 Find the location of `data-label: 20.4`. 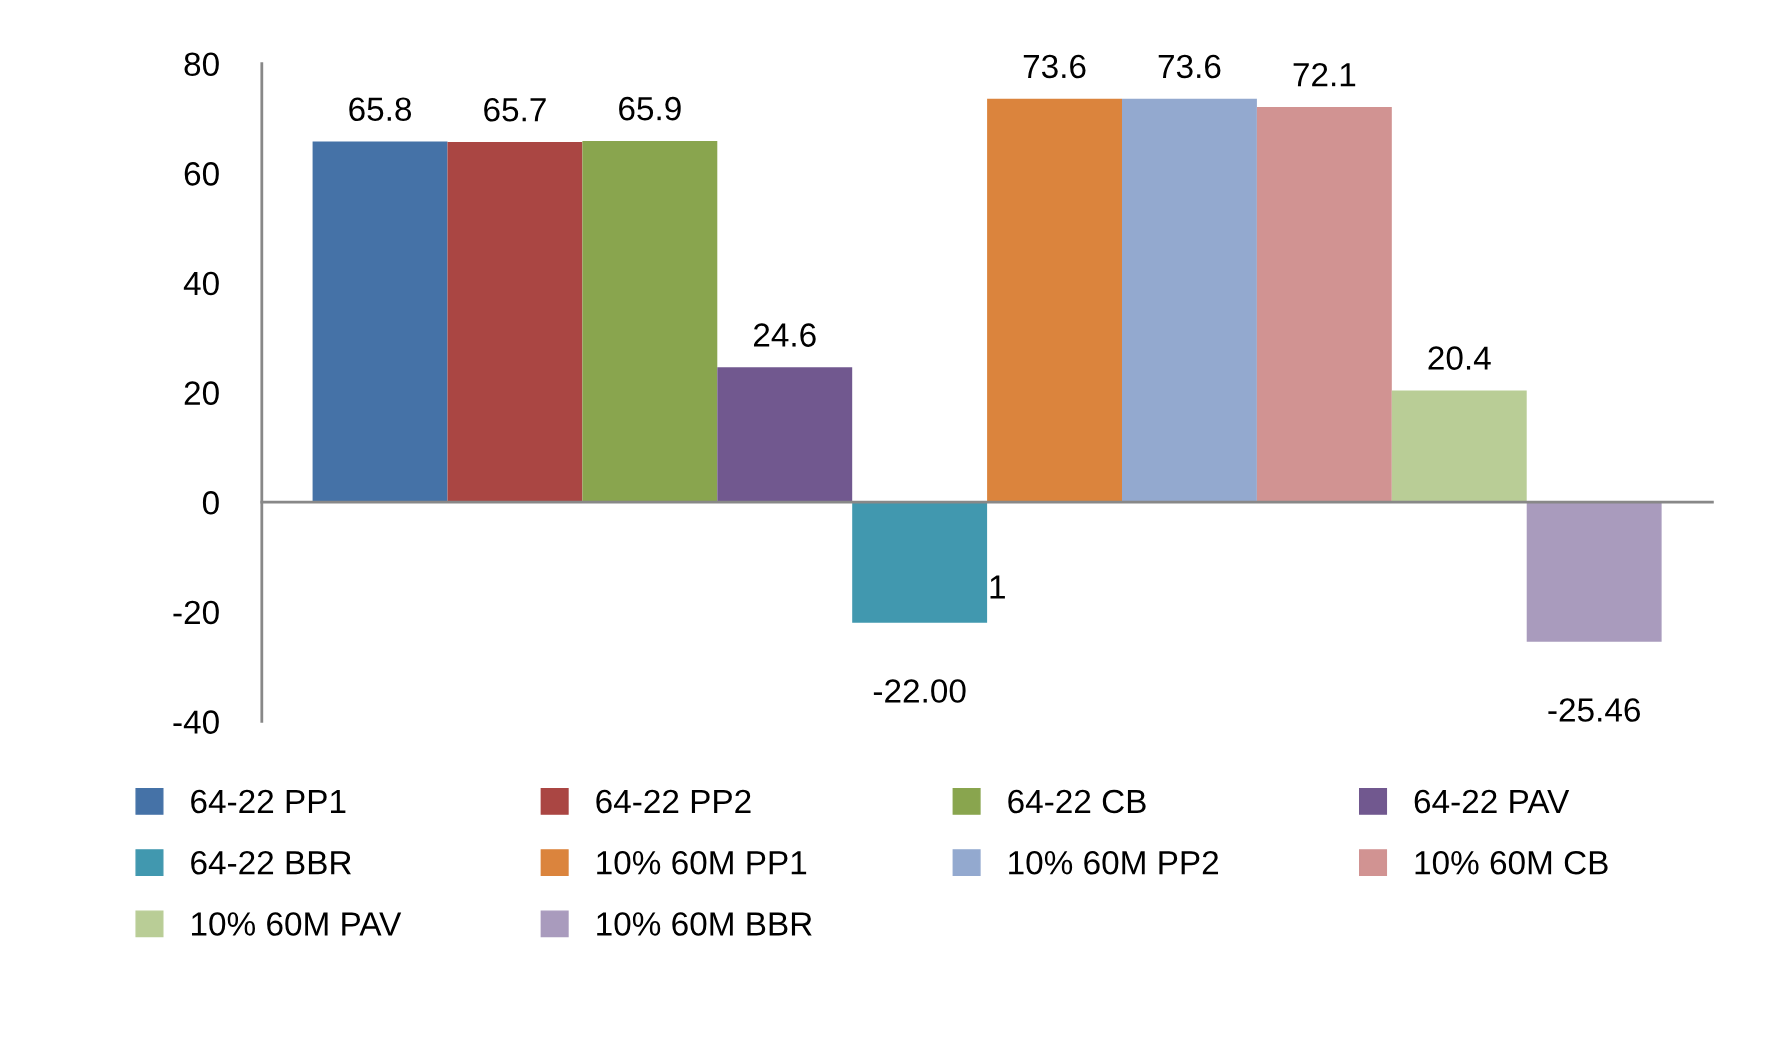

data-label: 20.4 is located at coordinates (1459, 358).